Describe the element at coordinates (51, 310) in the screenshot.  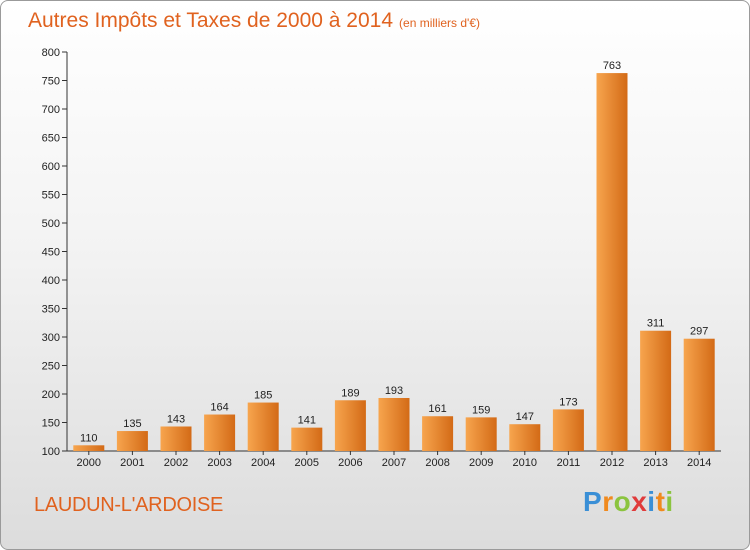
I see `y-tick-label: 350` at that location.